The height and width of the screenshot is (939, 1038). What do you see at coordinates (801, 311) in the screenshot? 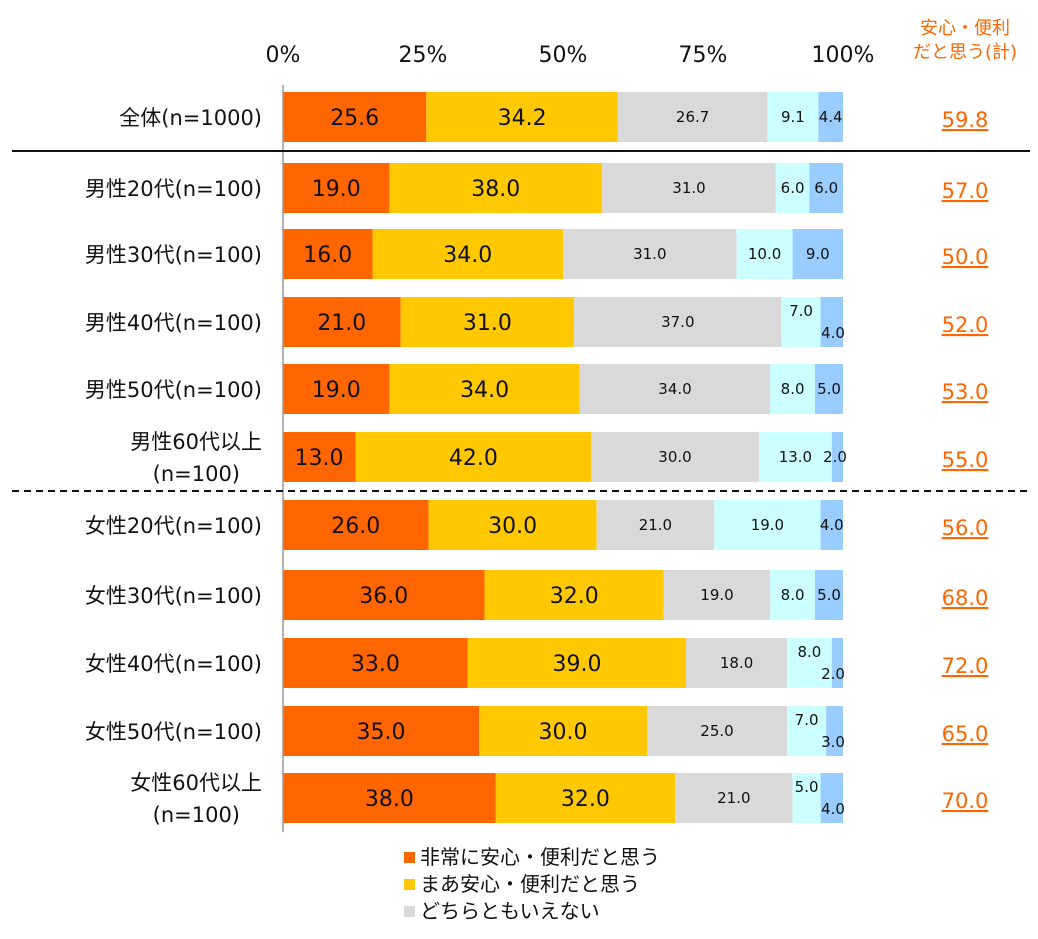
I see `data-label: 7.0` at bounding box center [801, 311].